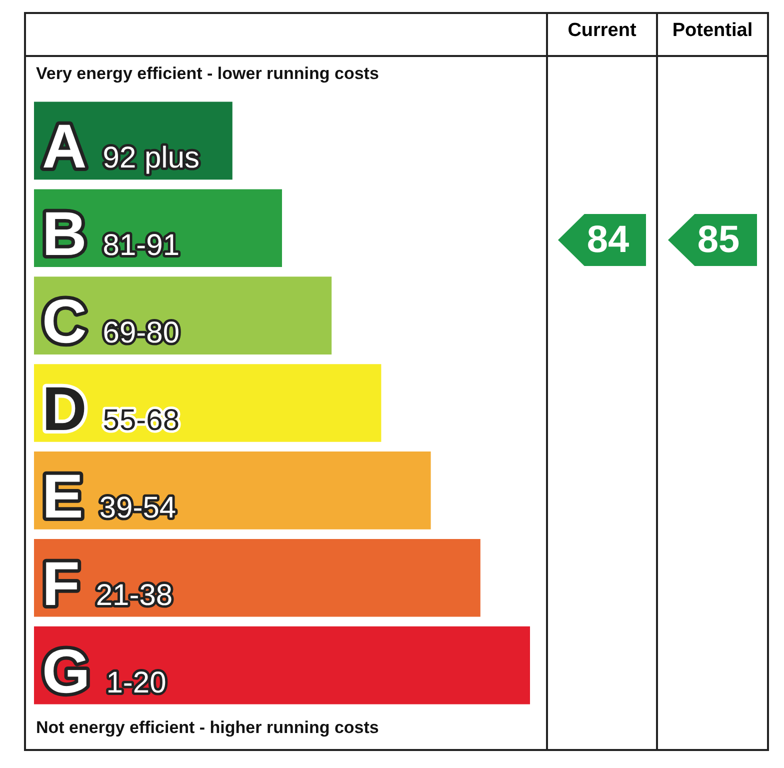  What do you see at coordinates (111, 409) in the screenshot?
I see `y-tick-label: D 55-68` at bounding box center [111, 409].